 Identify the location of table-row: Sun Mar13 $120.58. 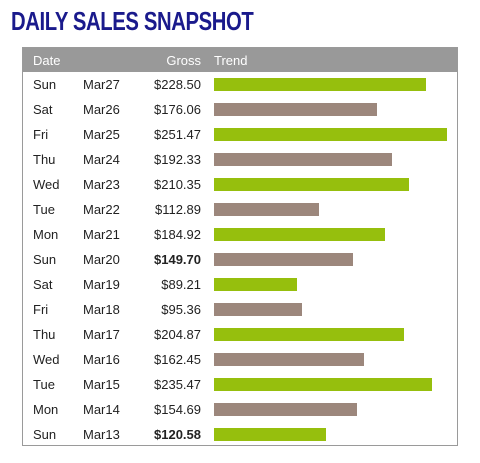
(240, 434).